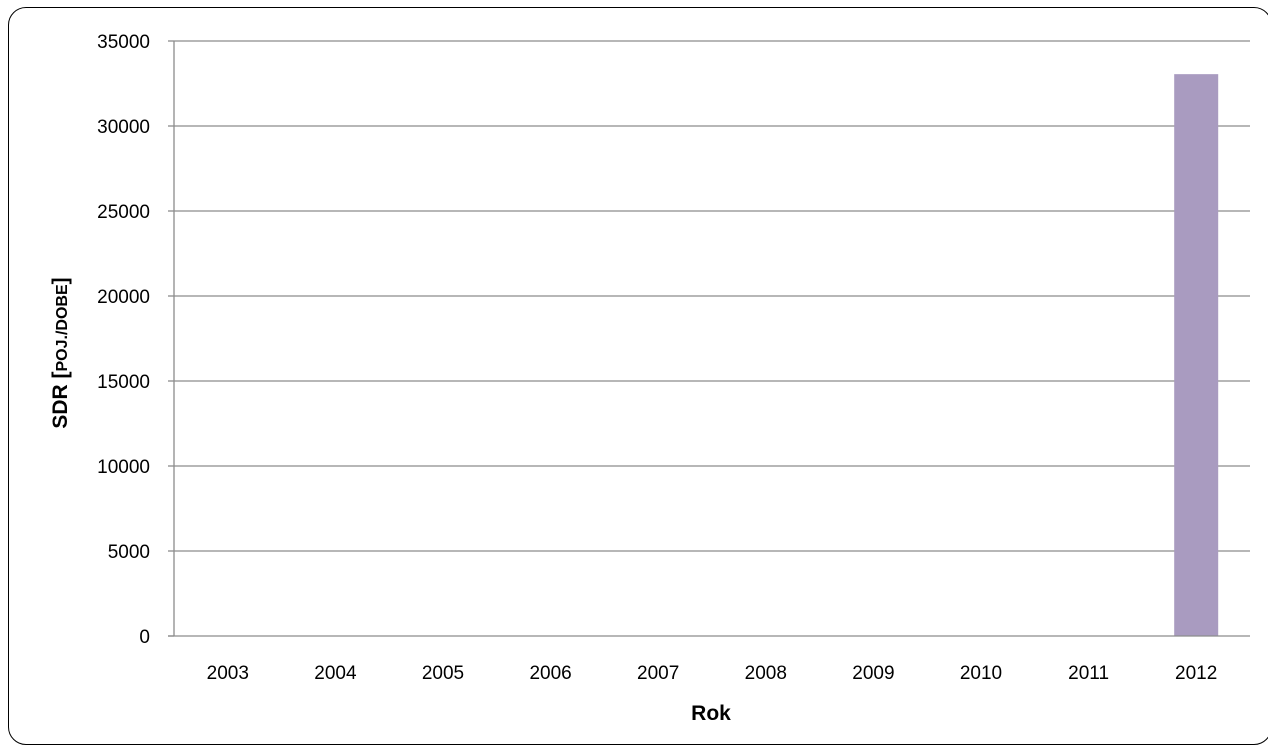 Image resolution: width=1268 pixels, height=751 pixels. I want to click on y-tick-label: 30000, so click(123, 127).